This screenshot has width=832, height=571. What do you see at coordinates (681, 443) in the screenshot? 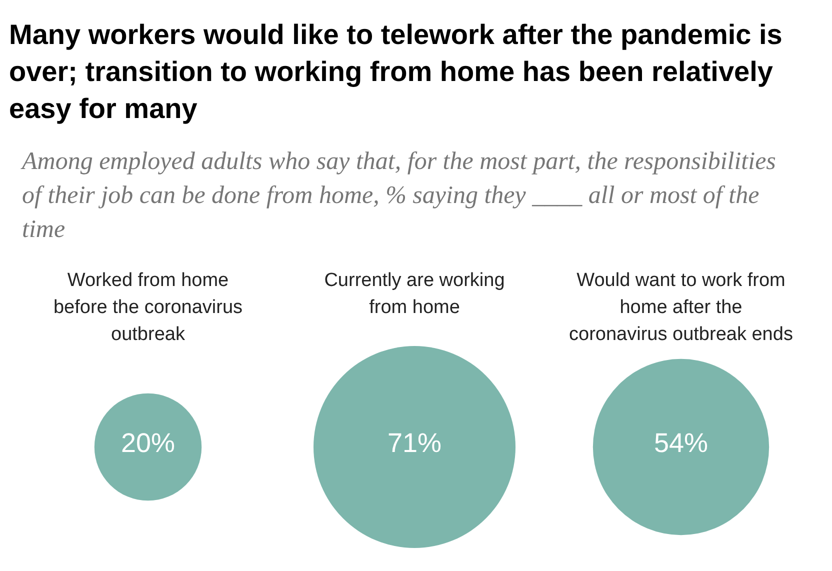
I see `data-label: 54%` at bounding box center [681, 443].